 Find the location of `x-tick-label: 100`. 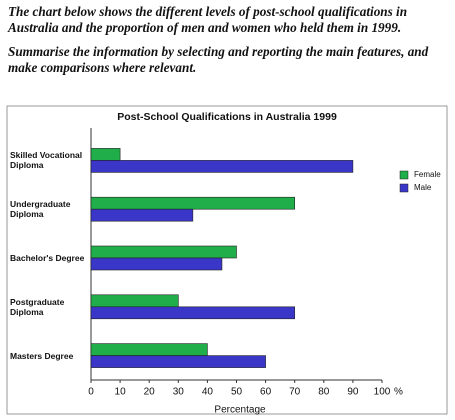

x-tick-label: 100 is located at coordinates (382, 392).